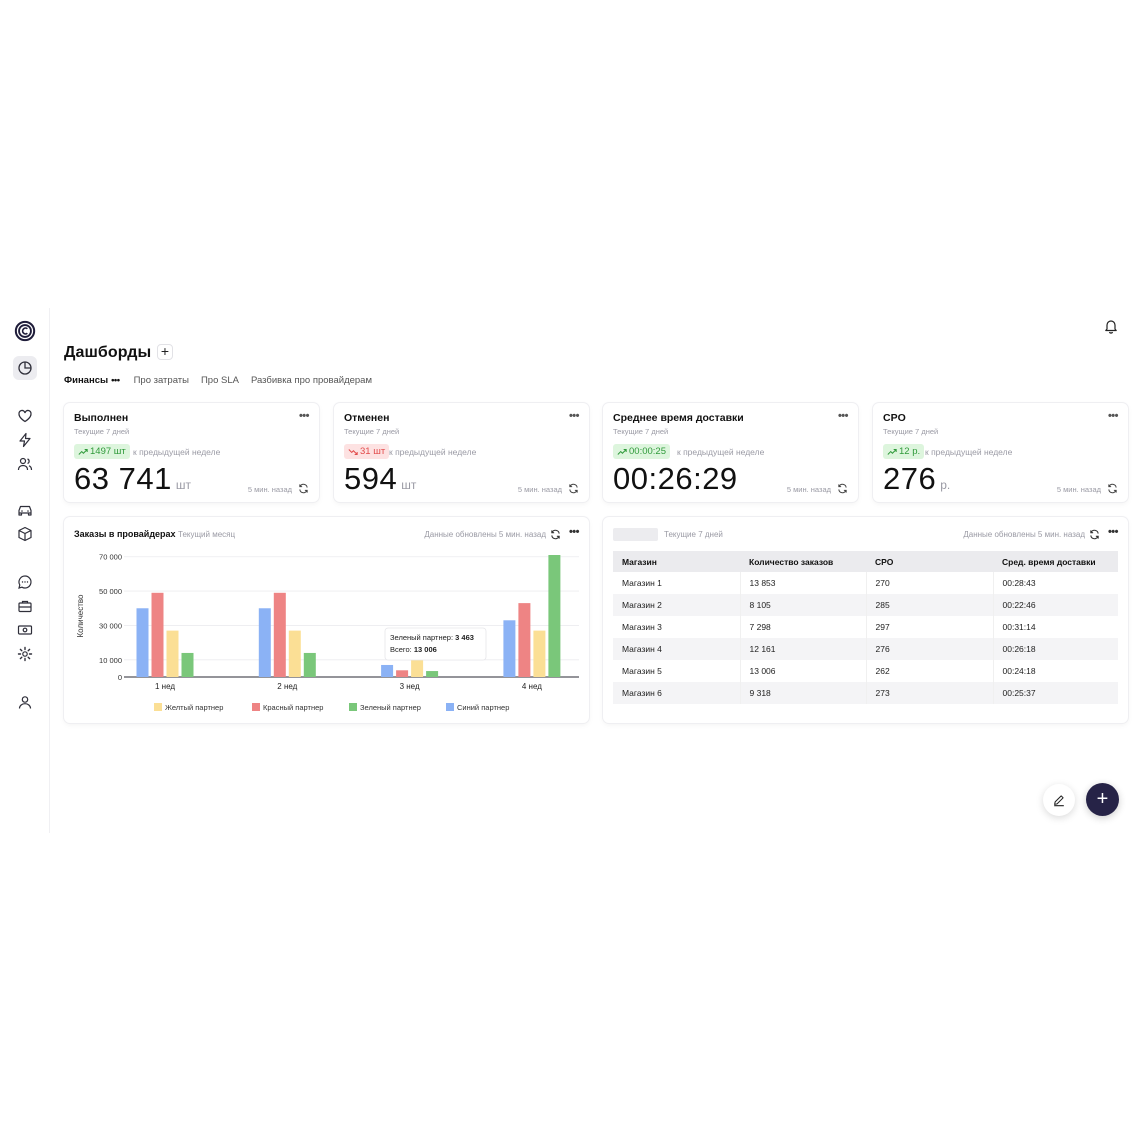 The image size is (1140, 1140). Describe the element at coordinates (161, 380) in the screenshot. I see `tab-costs: Про затраты` at that location.